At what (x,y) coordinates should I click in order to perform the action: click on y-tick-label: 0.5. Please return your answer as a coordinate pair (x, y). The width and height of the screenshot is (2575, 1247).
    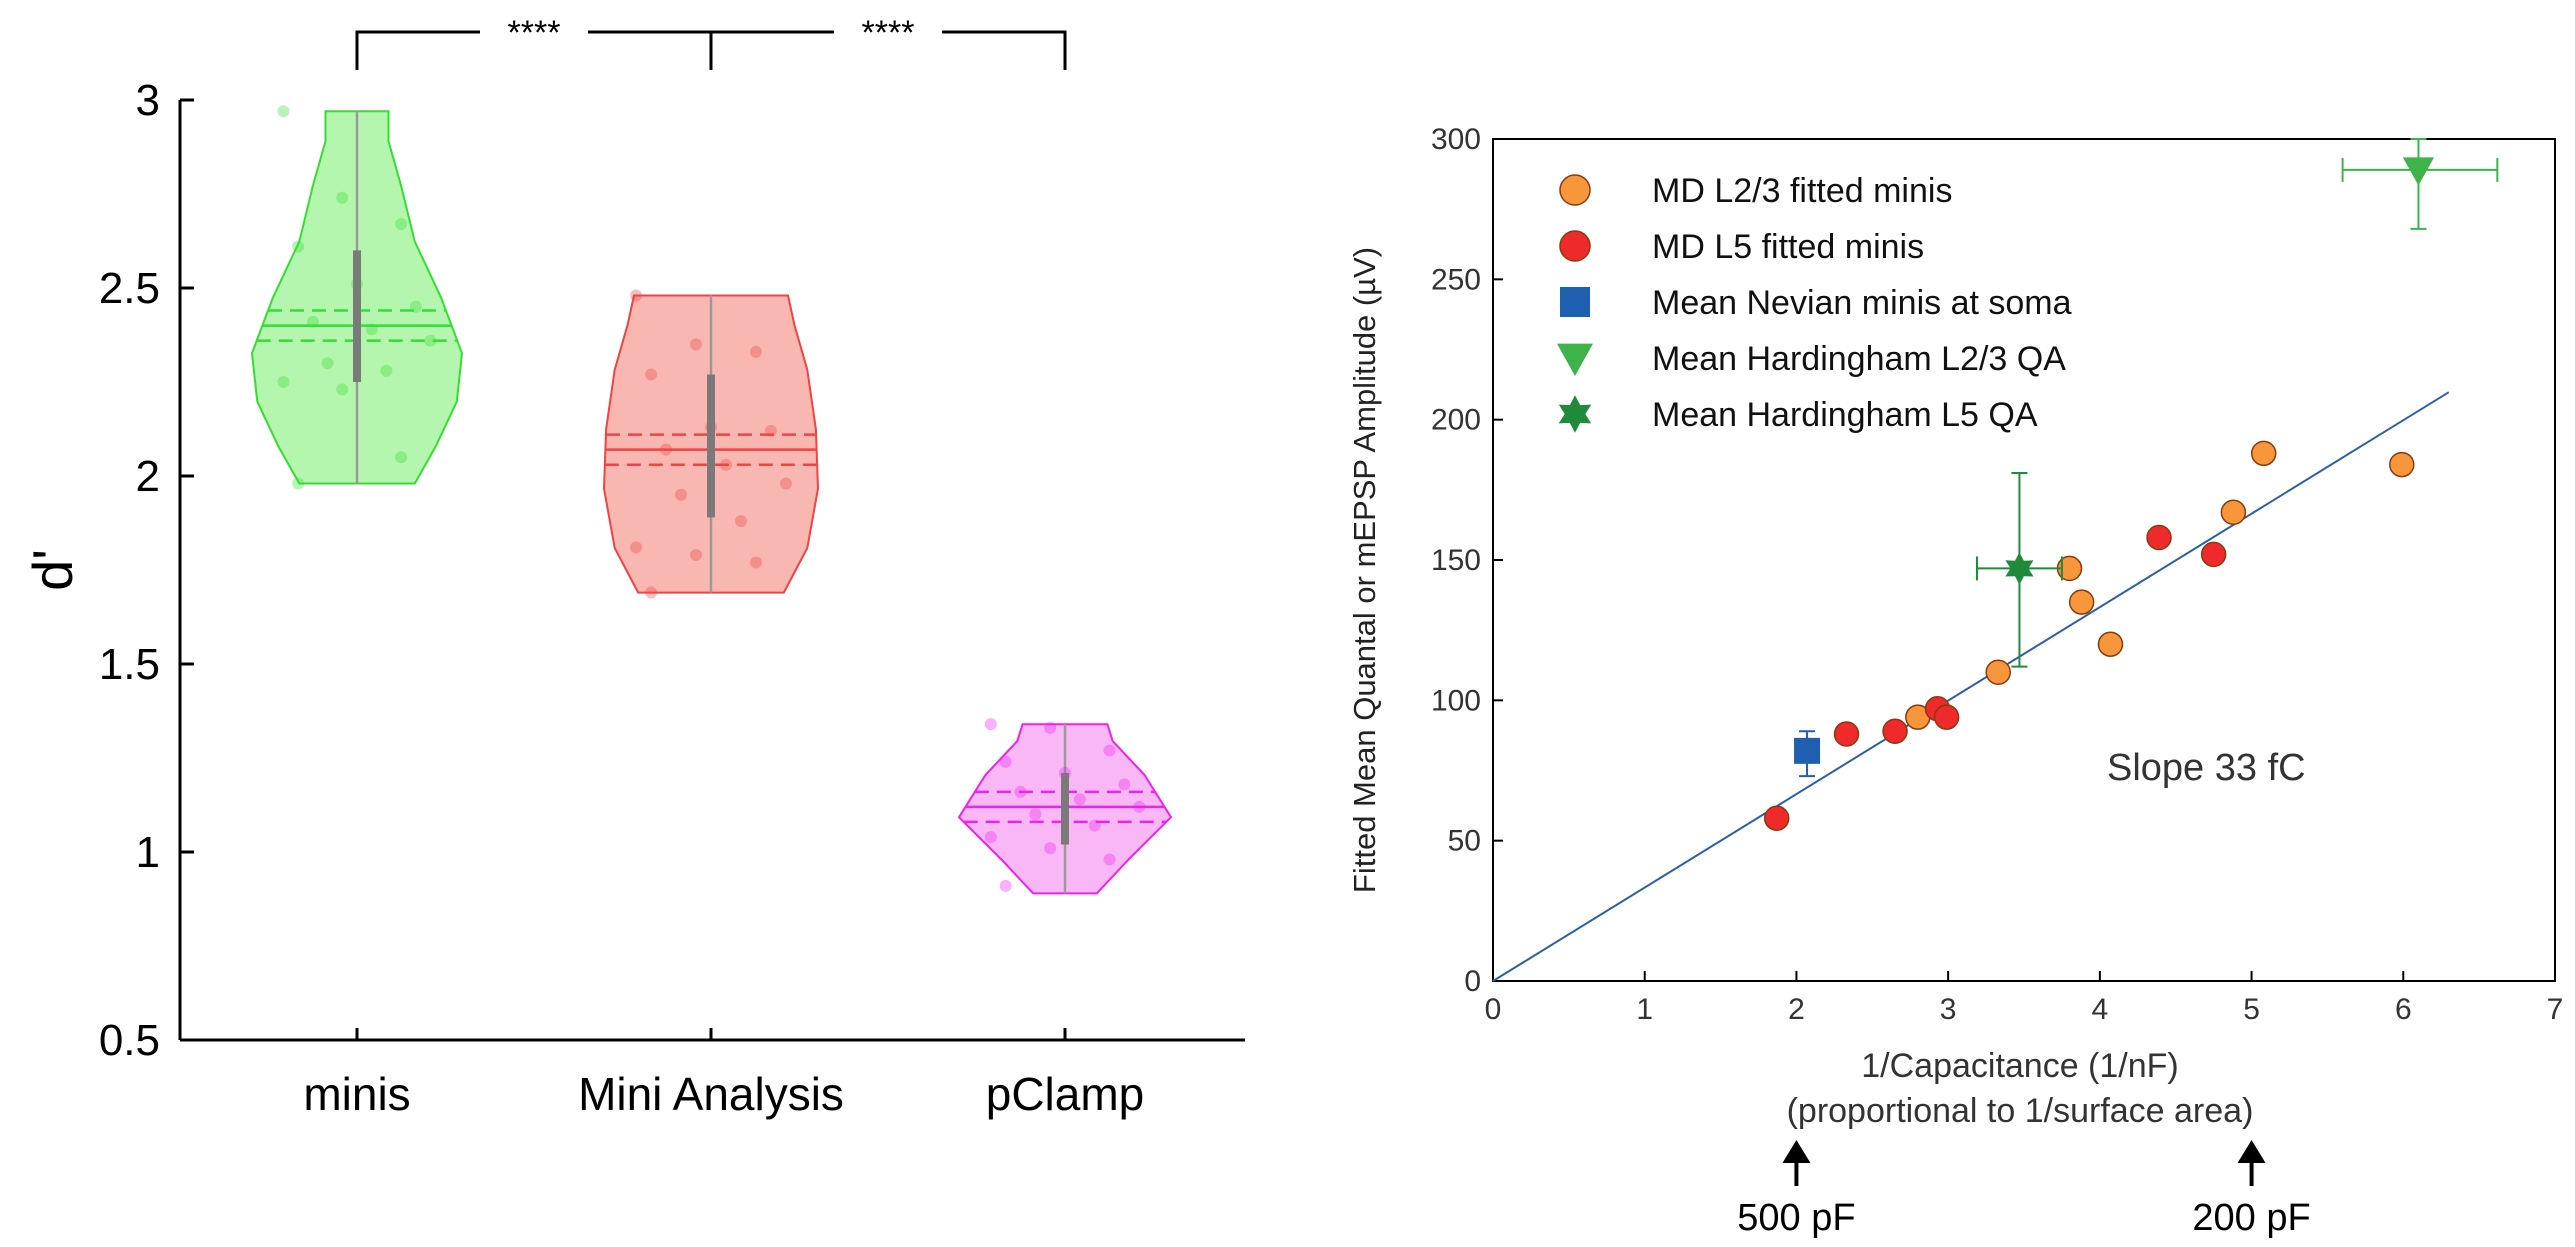
    Looking at the image, I should click on (129, 1040).